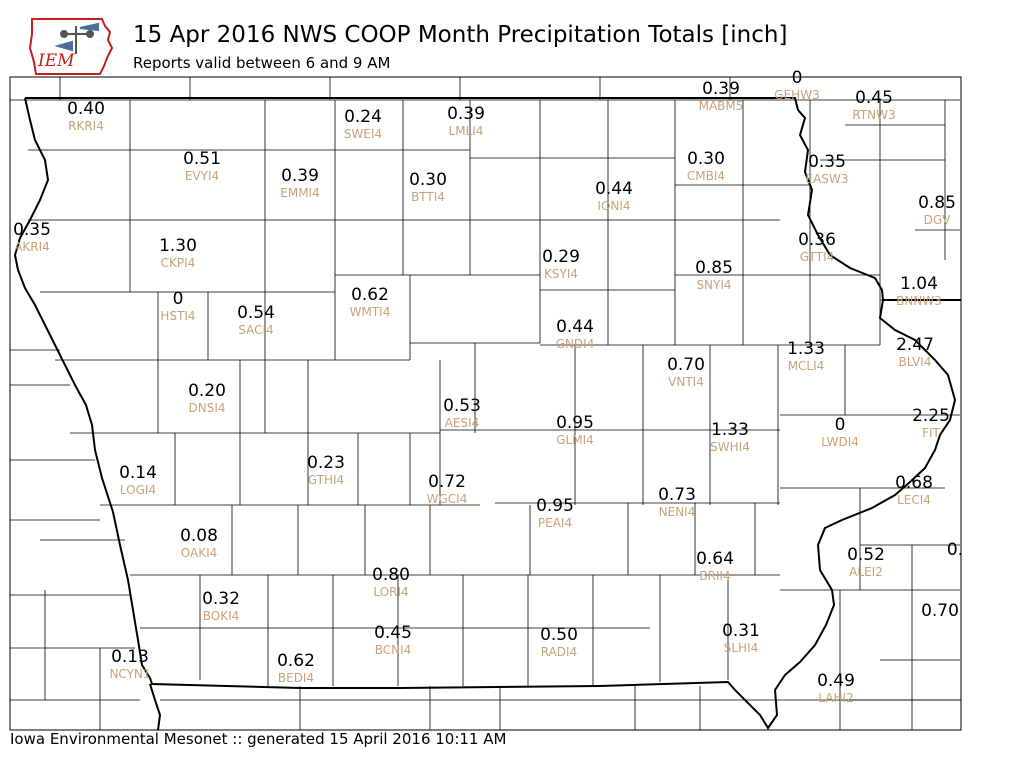 This screenshot has width=1024, height=768. What do you see at coordinates (915, 345) in the screenshot?
I see `precip-value: 2.47` at bounding box center [915, 345].